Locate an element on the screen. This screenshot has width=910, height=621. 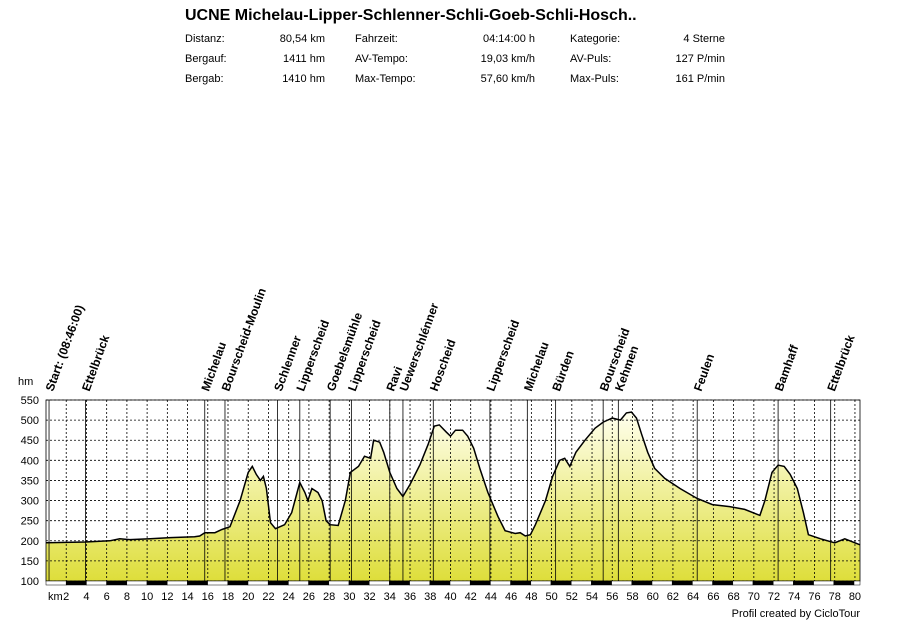
stat-value: 127 P/min is located at coordinates (700, 59).